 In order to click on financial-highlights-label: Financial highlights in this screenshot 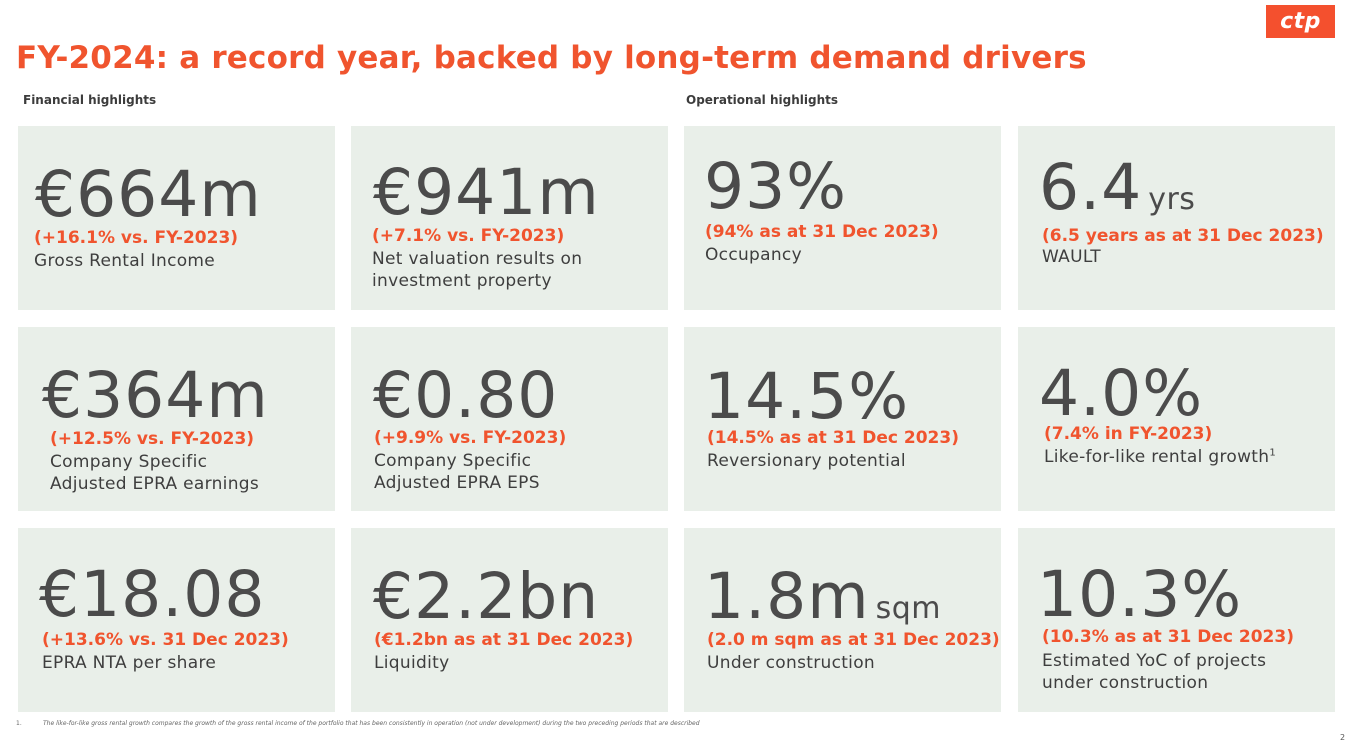, I will do `click(90, 100)`.